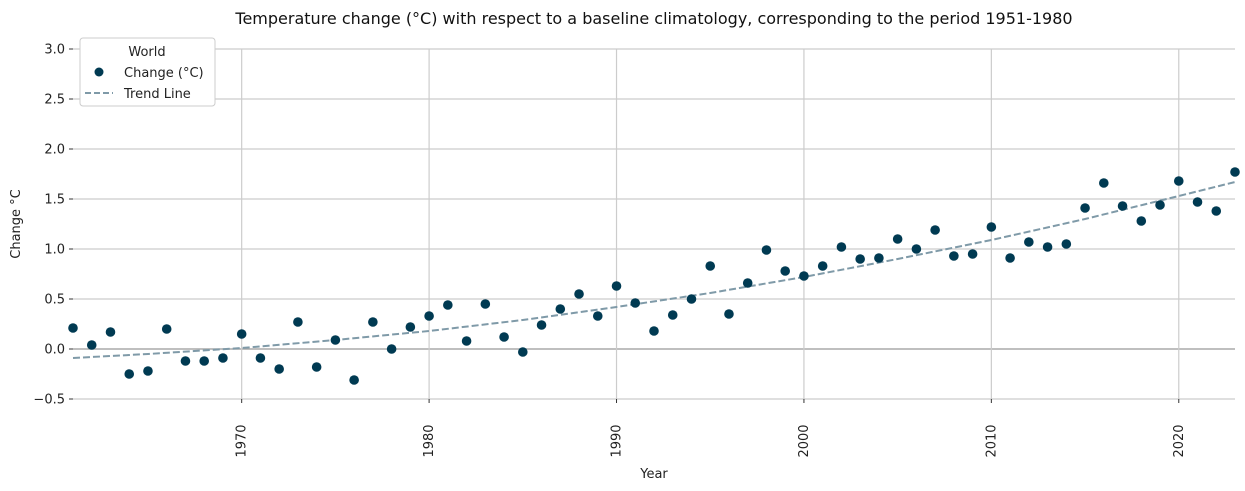 The image size is (1245, 491). What do you see at coordinates (157, 94) in the screenshot?
I see `legend-entry-trend: Trend Line` at bounding box center [157, 94].